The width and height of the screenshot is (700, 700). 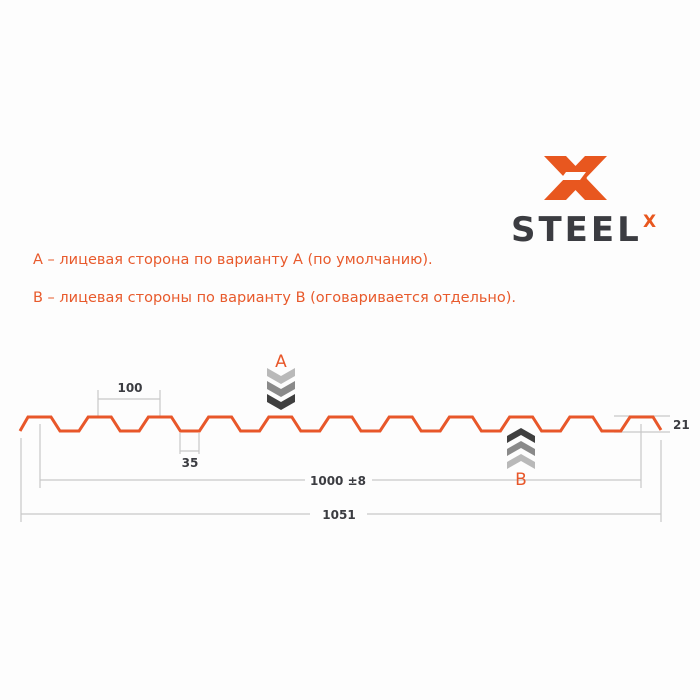 I want to click on pitch-dimension-line, so click(x=129, y=403).